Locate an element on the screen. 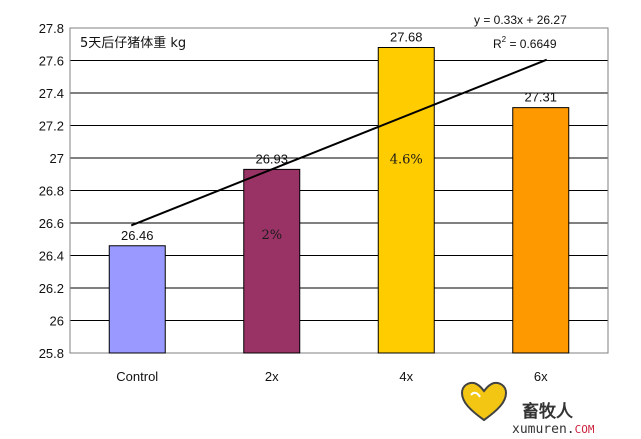  heart-logo-icon is located at coordinates (484, 401).